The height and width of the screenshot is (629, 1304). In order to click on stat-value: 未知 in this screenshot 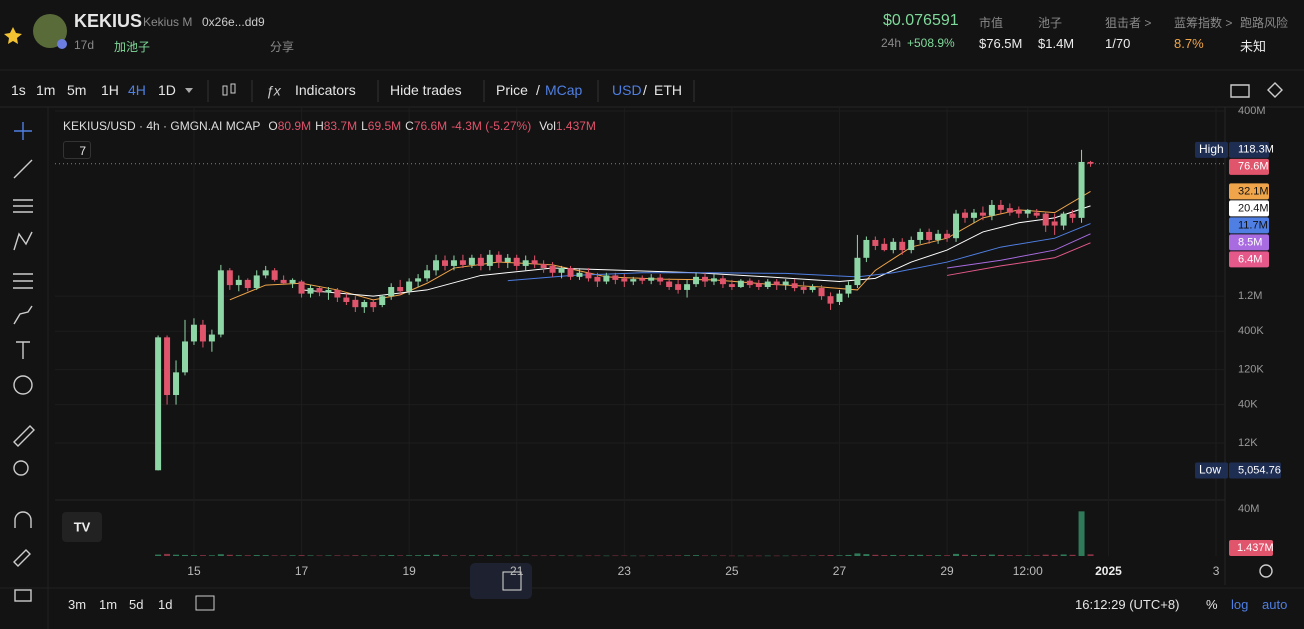, I will do `click(1253, 46)`.